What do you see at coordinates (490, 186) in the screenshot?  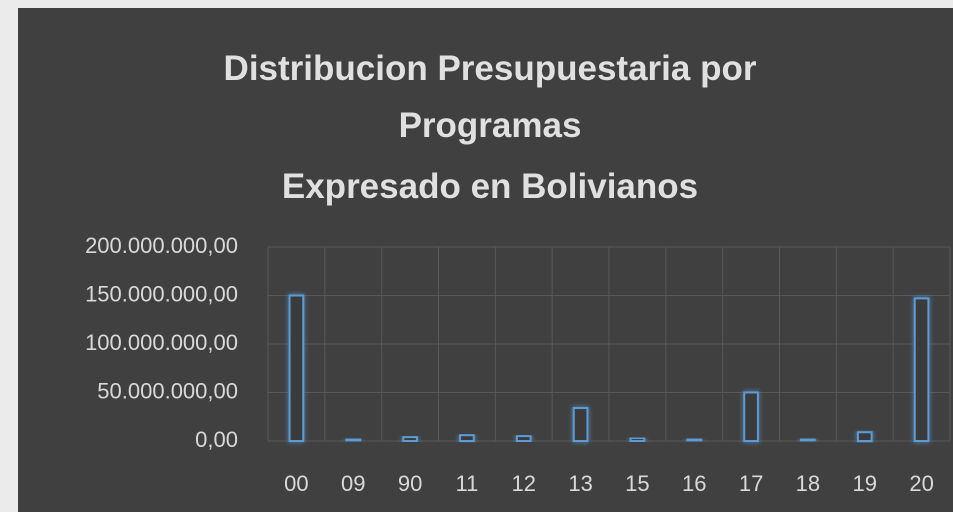 I see `chart-subtitle: Expresado en Bolivianos` at bounding box center [490, 186].